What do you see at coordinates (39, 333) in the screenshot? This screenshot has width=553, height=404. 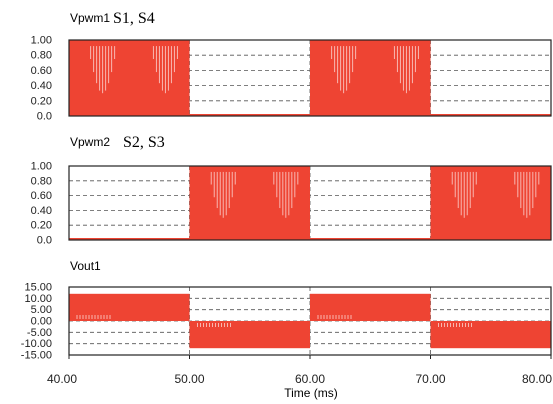 I see `y-tick-label: -5.00` at bounding box center [39, 333].